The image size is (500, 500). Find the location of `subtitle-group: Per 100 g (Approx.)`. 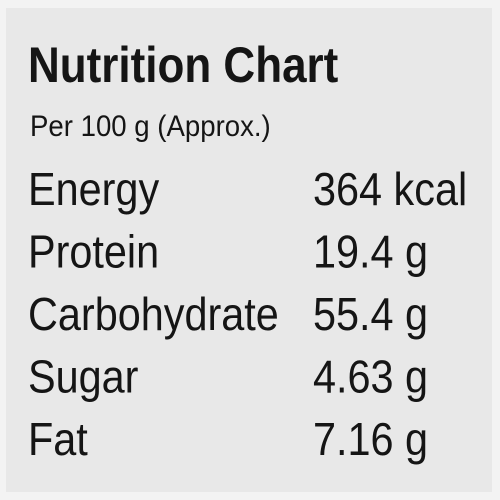

subtitle-group: Per 100 g (Approx.) is located at coordinates (150, 126).